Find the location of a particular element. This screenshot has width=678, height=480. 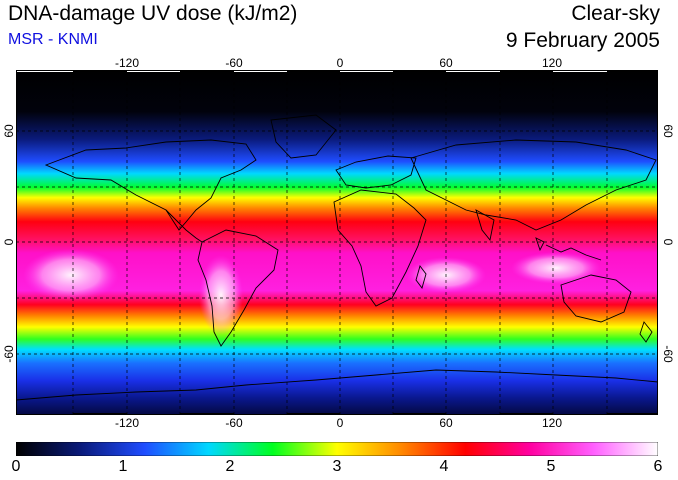

colorbar-tick-label: 5 is located at coordinates (551, 466).